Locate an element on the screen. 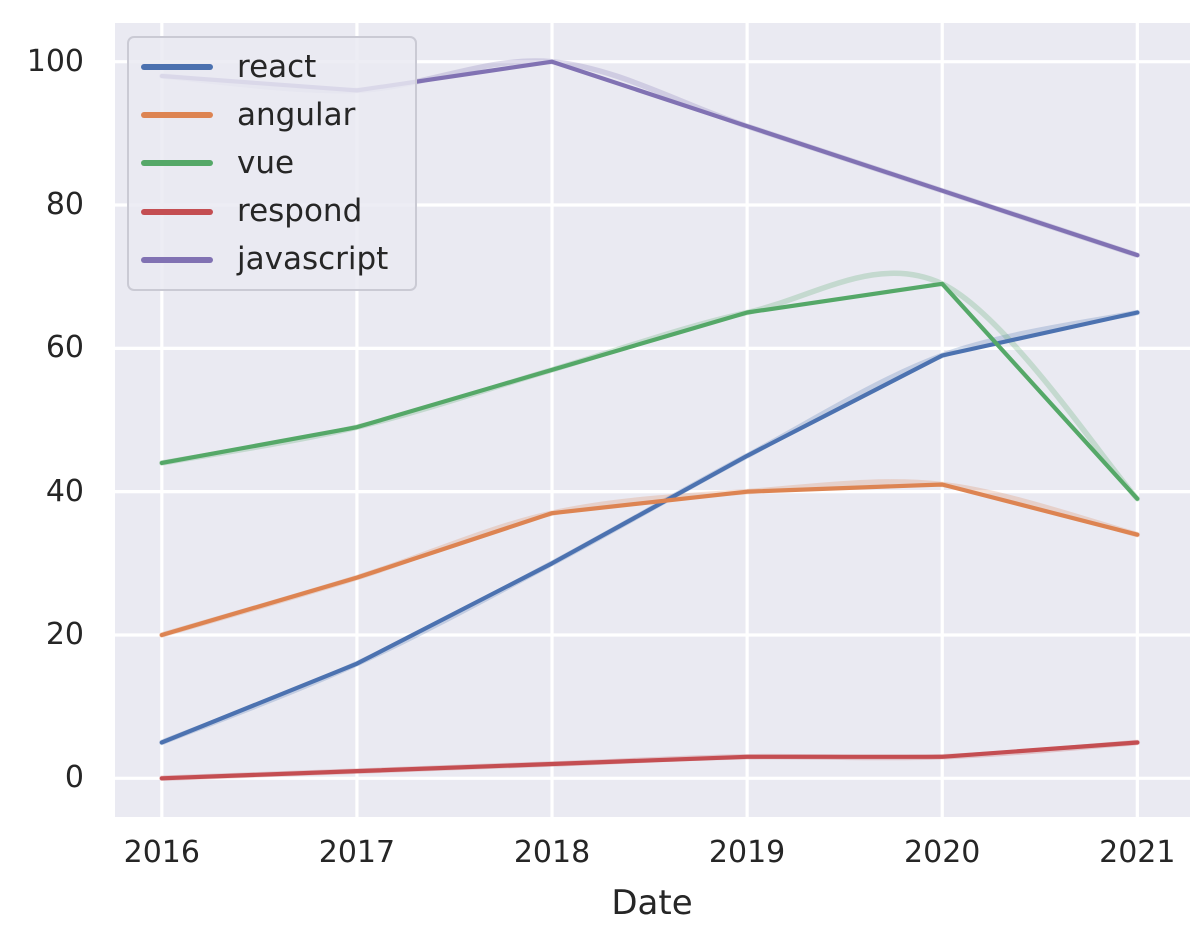  series-angular-line is located at coordinates (649, 560).